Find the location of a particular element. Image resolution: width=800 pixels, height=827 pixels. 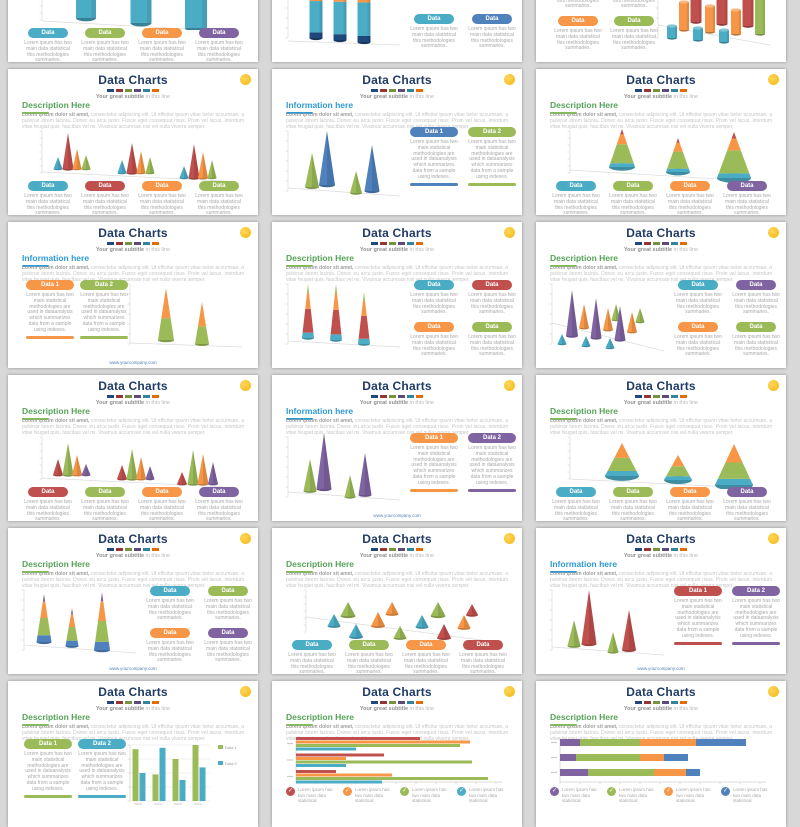

section-heading: Description Here is located at coordinates (320, 719).